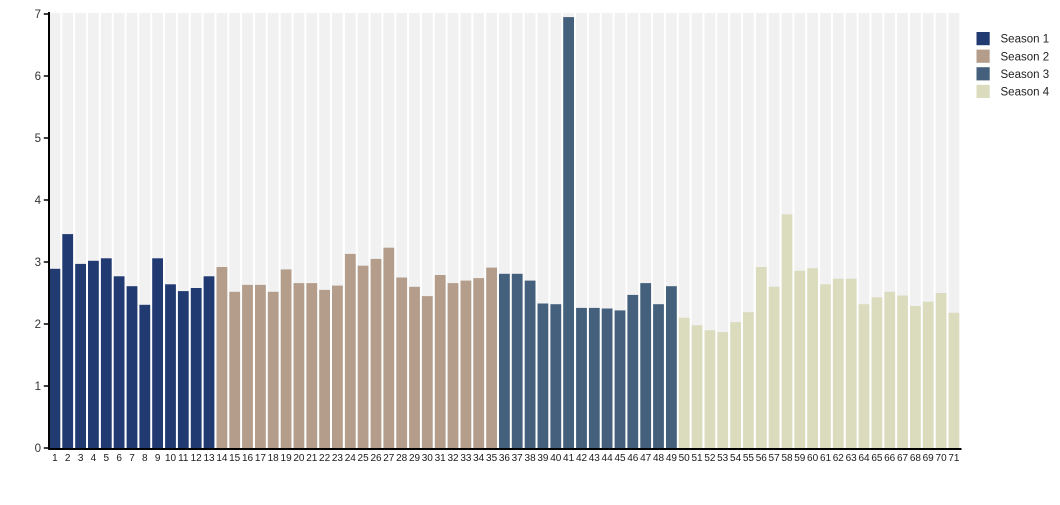 This screenshot has width=1060, height=505. What do you see at coordinates (942, 458) in the screenshot?
I see `svg-text: 70` at bounding box center [942, 458].